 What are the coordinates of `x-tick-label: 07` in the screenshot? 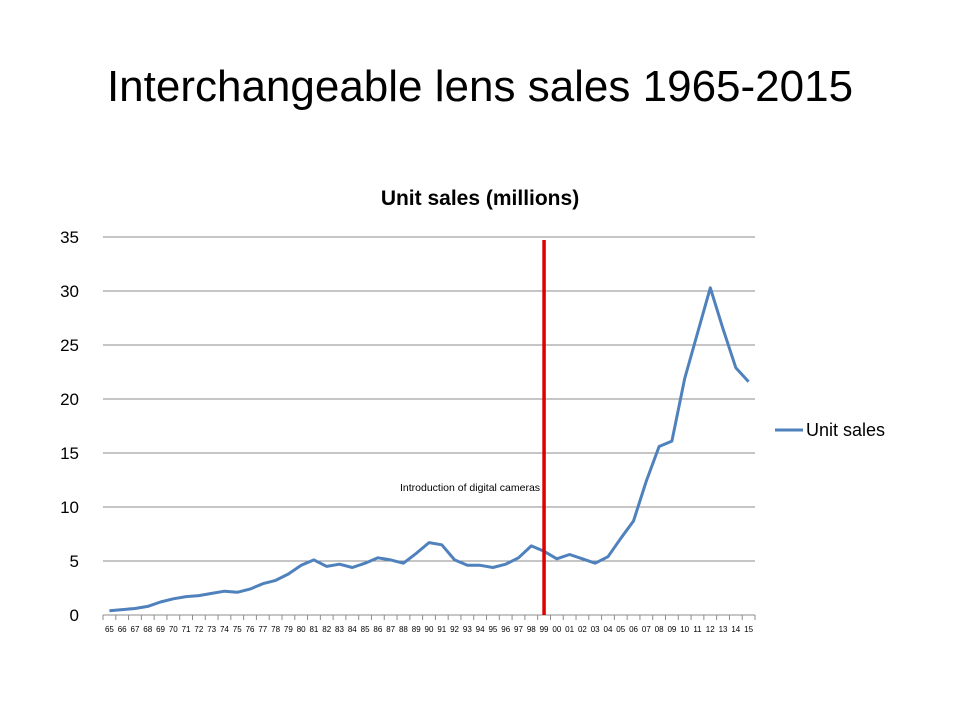 It's located at (646, 629).